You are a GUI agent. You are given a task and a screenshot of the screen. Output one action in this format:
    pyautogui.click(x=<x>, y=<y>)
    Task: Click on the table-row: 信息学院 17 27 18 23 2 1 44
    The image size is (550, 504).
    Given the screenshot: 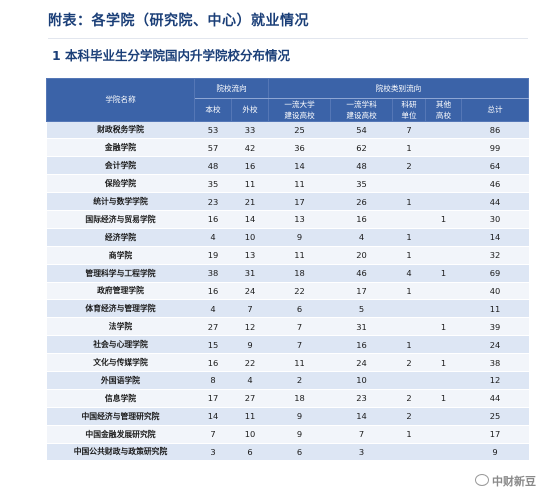 What is the action you would take?
    pyautogui.click(x=287, y=398)
    